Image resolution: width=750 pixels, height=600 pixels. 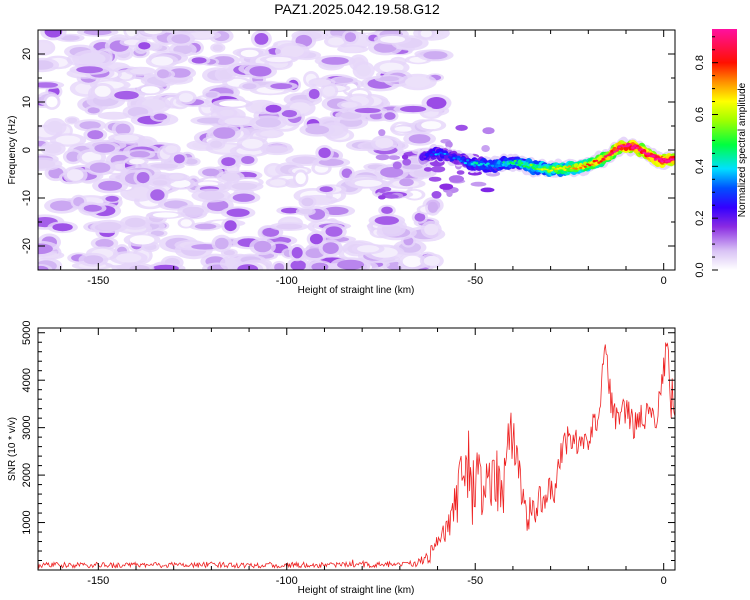 What do you see at coordinates (12, 150) in the screenshot?
I see `spectrogram-ylabel: Frequency (Hz)` at bounding box center [12, 150].